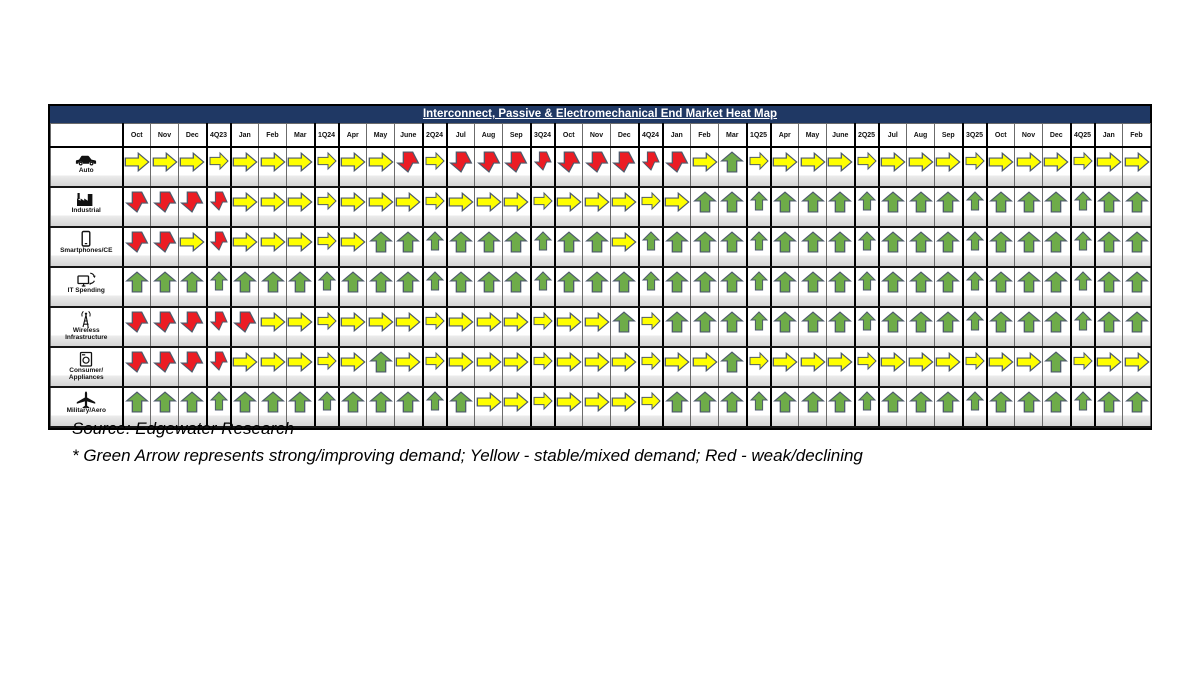  I want to click on heatmap-row: Auto, so click(600, 167).